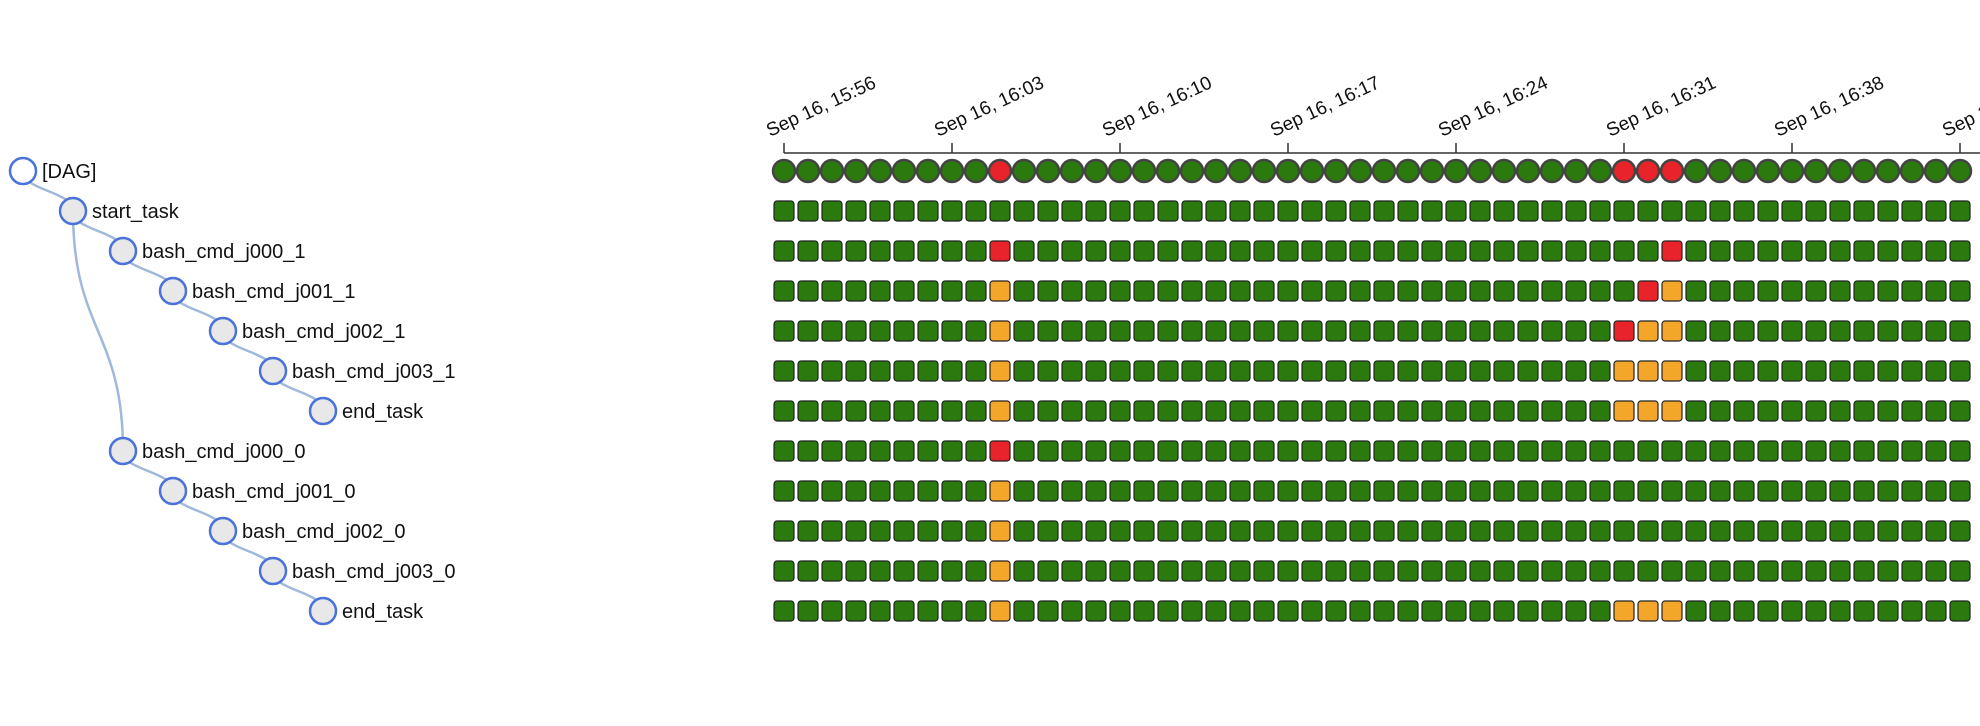 The image size is (1980, 726). Describe the element at coordinates (256, 491) in the screenshot. I see `task-node: bash_cmd_j001_0` at that location.